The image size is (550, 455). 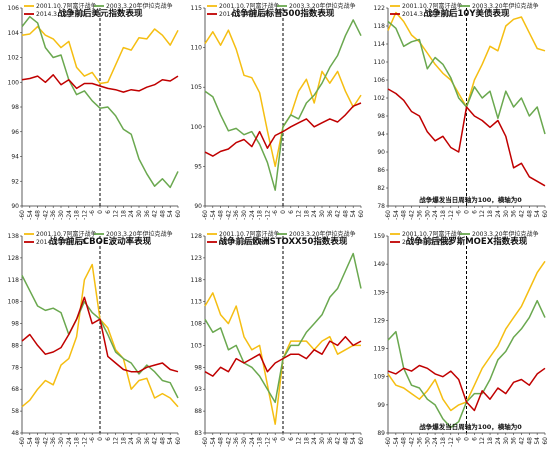 What do you see at coordinates (380, 292) in the screenshot?
I see `y-tick-label: 139` at bounding box center [380, 292].